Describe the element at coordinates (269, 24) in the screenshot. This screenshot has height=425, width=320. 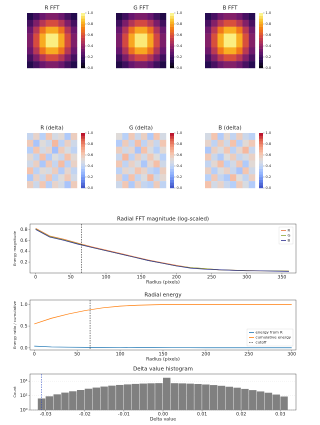
I see `colorbar-label: 0.8` at that location.